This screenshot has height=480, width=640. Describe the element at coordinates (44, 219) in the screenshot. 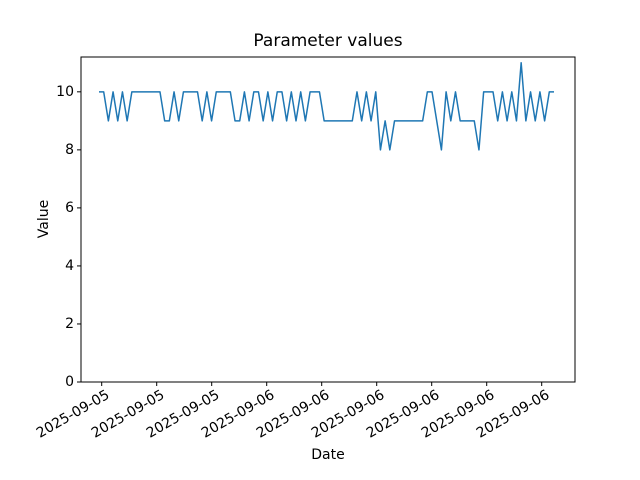

I see `y-axis-label: Value` at that location.